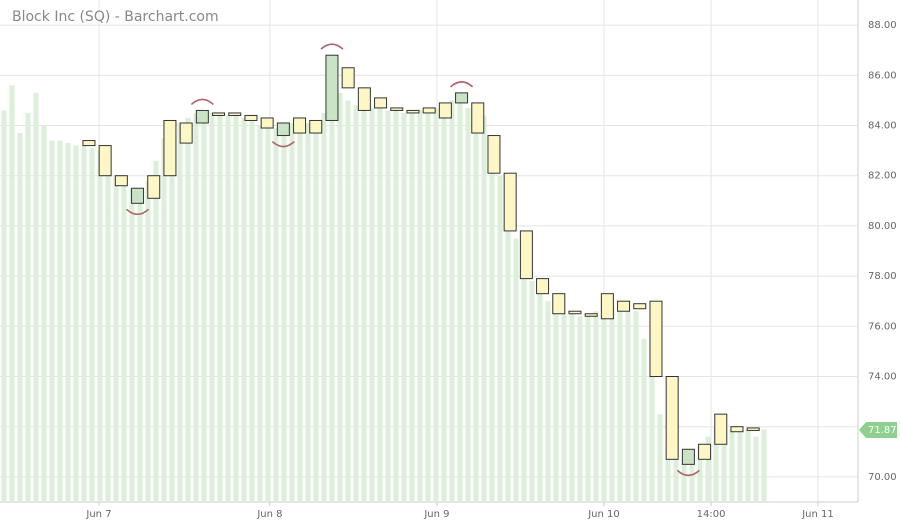  What do you see at coordinates (882, 477) in the screenshot?
I see `y-tick-label: 70.00` at bounding box center [882, 477].